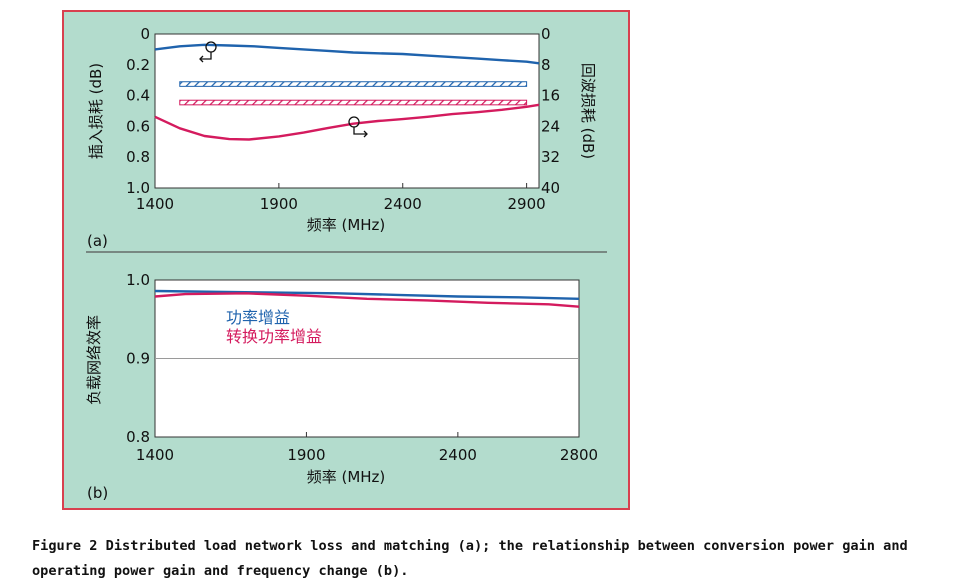  Describe the element at coordinates (138, 126) in the screenshot. I see `panel-a-y-tick-label: 0.6` at that location.